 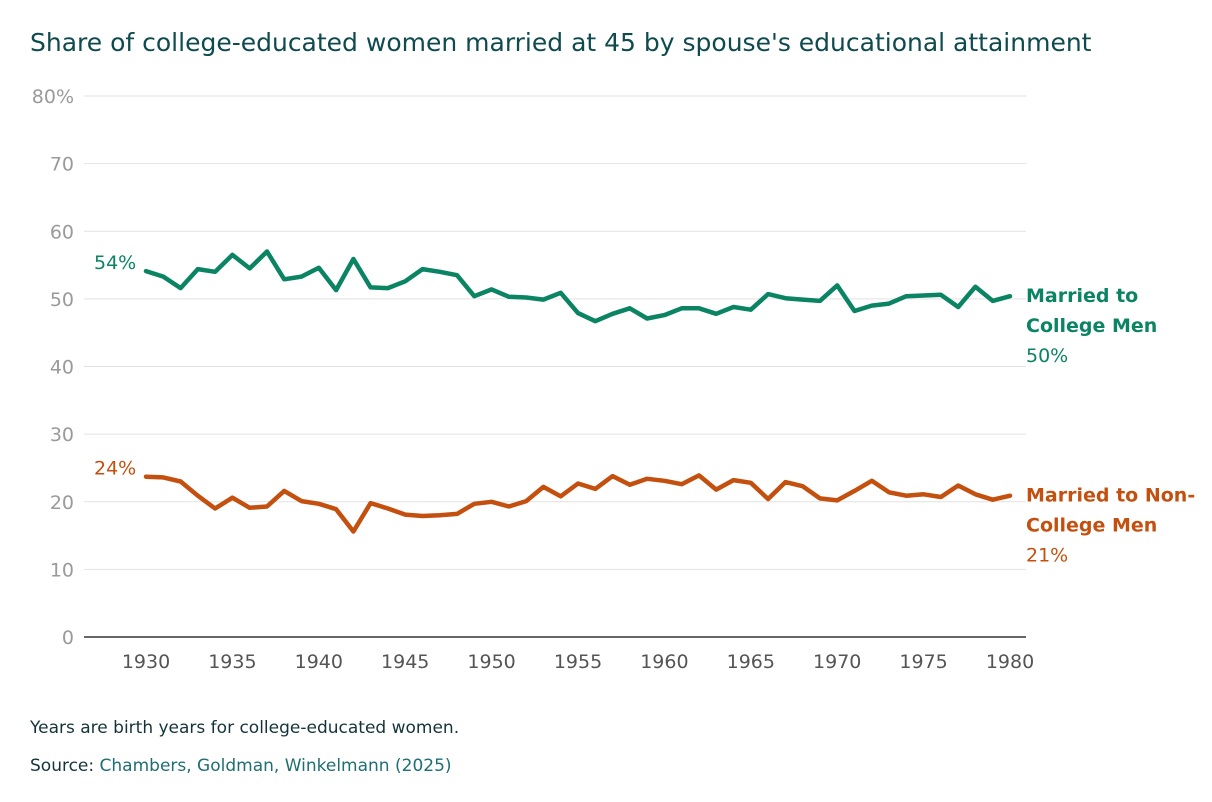 What do you see at coordinates (1047, 556) in the screenshot?
I see `end-value-label: 21%` at bounding box center [1047, 556].